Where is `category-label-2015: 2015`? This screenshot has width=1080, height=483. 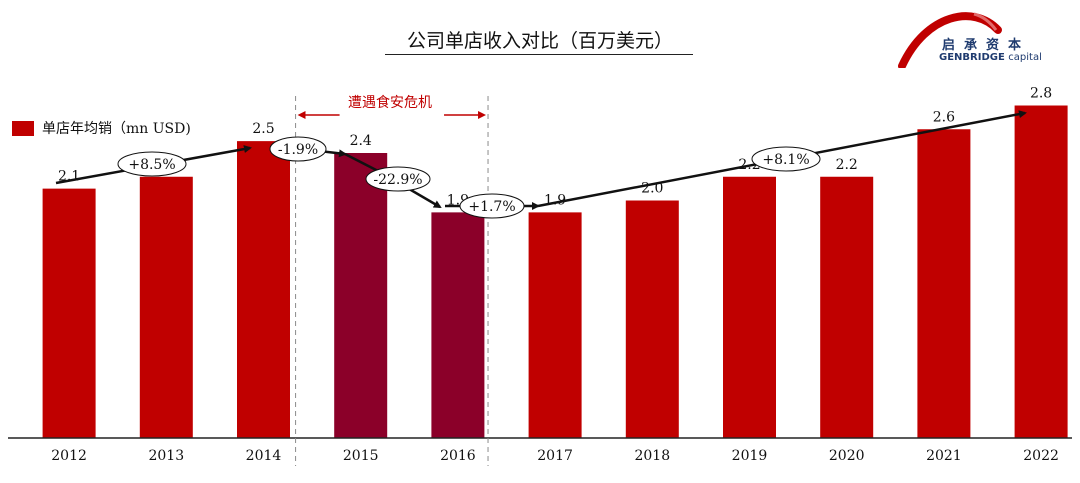
category-label-2015: 2015 is located at coordinates (361, 456).